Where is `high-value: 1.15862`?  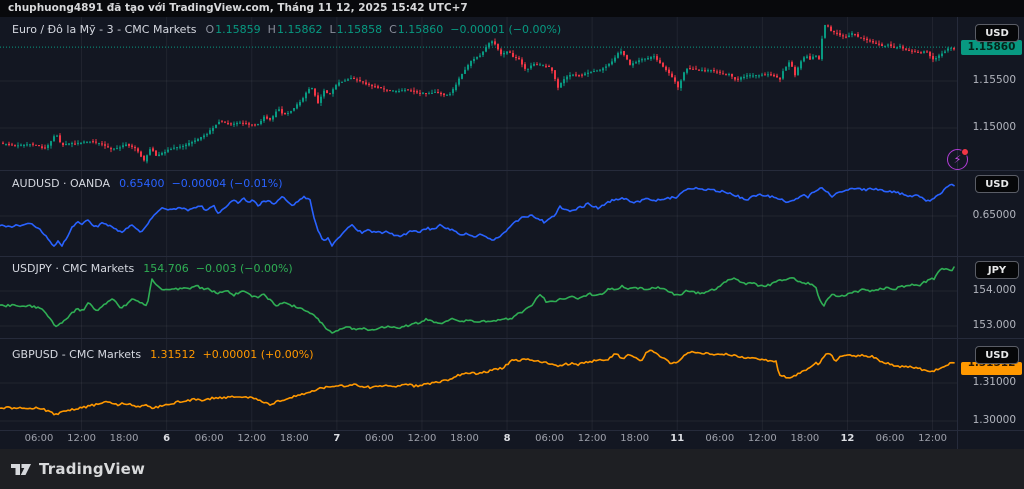 high-value: 1.15862 is located at coordinates (299, 29).